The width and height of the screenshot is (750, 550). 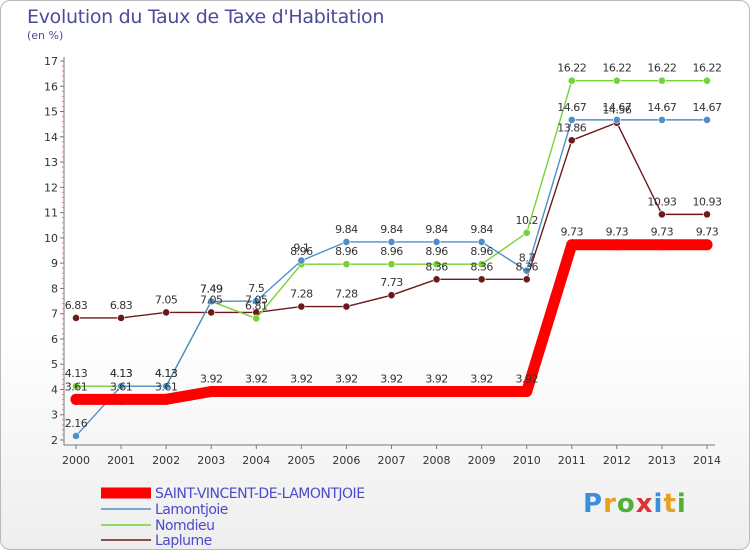 What do you see at coordinates (183, 541) in the screenshot?
I see `legend-label: Laplume` at bounding box center [183, 541].